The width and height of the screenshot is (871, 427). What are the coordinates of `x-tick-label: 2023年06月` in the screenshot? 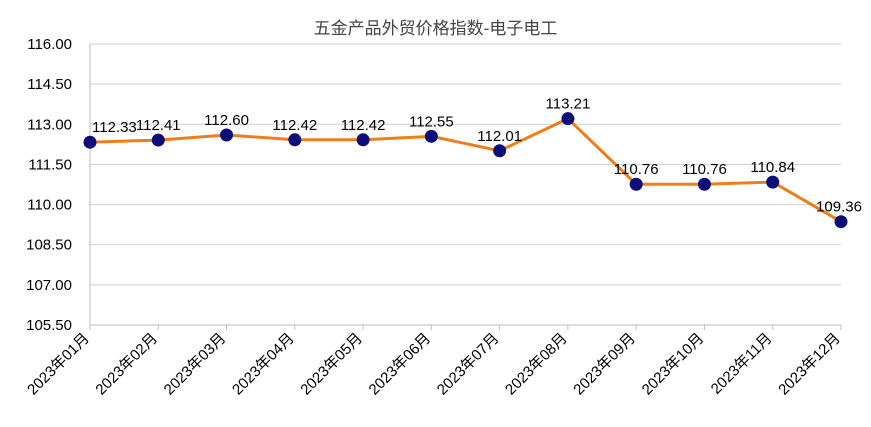 It's located at (400, 364).